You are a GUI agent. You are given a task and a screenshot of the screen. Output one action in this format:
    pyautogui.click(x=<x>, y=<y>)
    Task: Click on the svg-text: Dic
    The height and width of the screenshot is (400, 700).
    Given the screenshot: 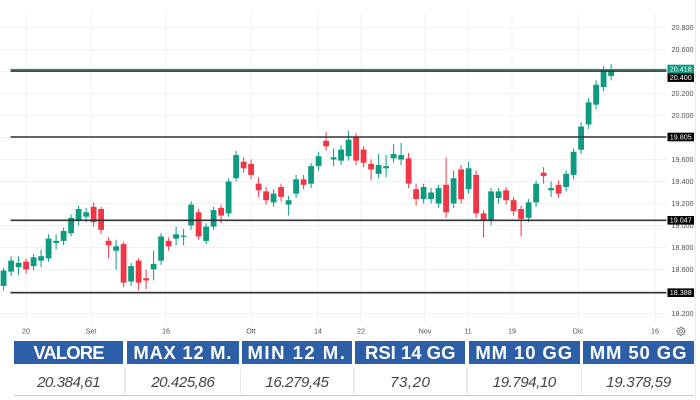 What is the action you would take?
    pyautogui.click(x=578, y=331)
    